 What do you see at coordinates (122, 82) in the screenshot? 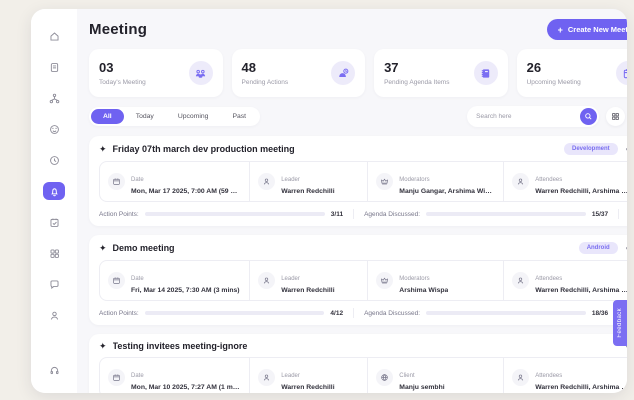
I see `stat-label: Today's Meeting` at bounding box center [122, 82].